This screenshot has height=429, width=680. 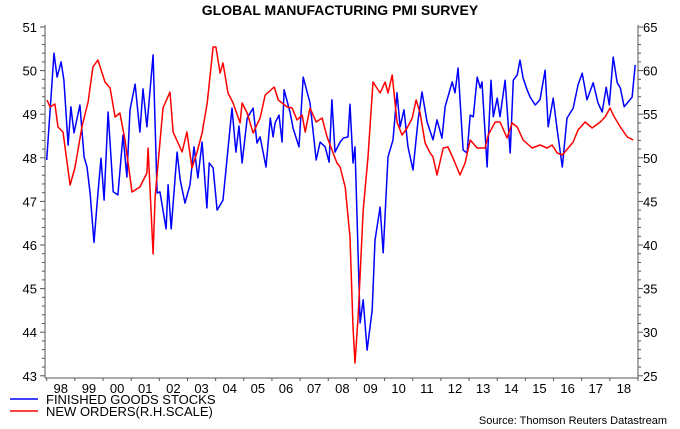 What do you see at coordinates (650, 158) in the screenshot?
I see `right-tick-label: 50` at bounding box center [650, 158].